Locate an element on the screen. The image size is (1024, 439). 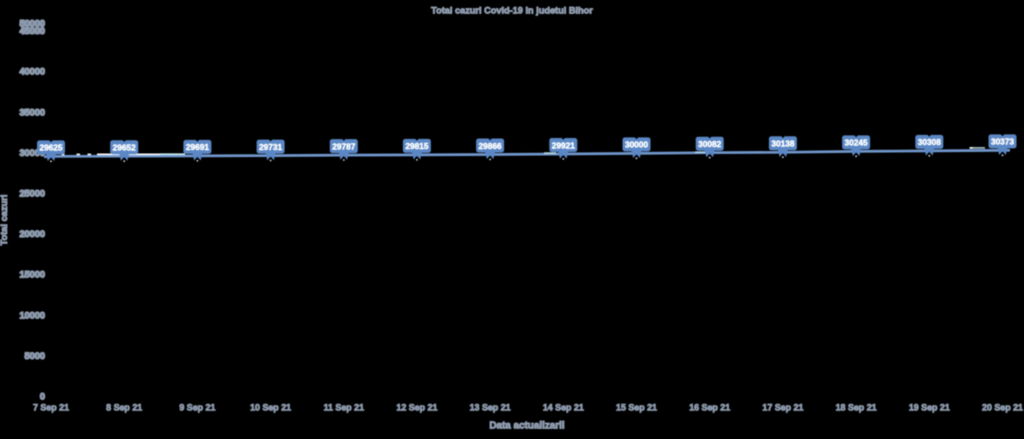
svg-text: 29787 is located at coordinates (343, 146).